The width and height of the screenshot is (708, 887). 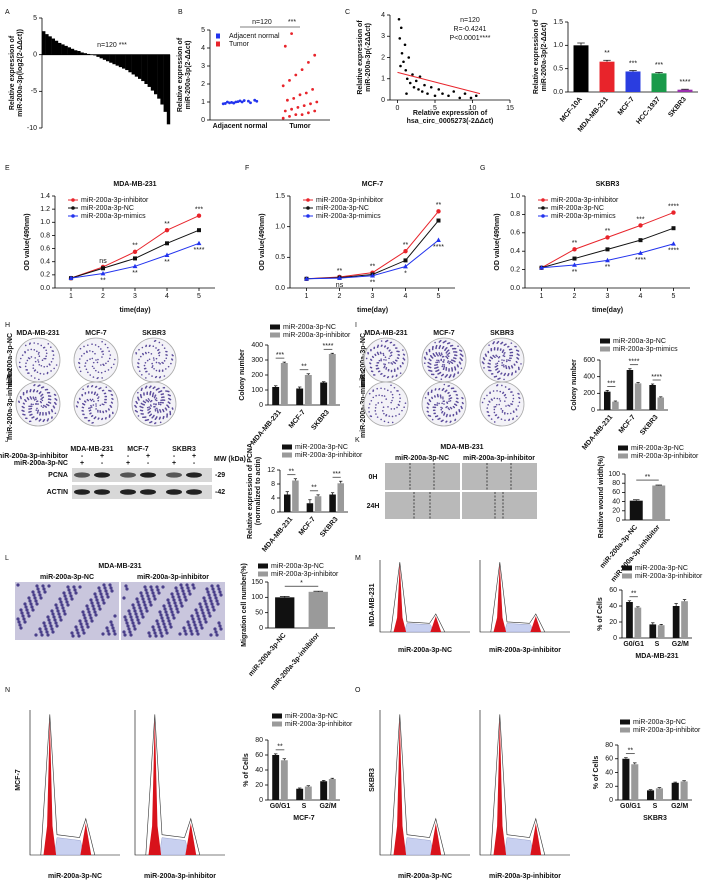 What do you see at coordinates (148, 463) in the screenshot?
I see `figure-label: -` at bounding box center [148, 463].